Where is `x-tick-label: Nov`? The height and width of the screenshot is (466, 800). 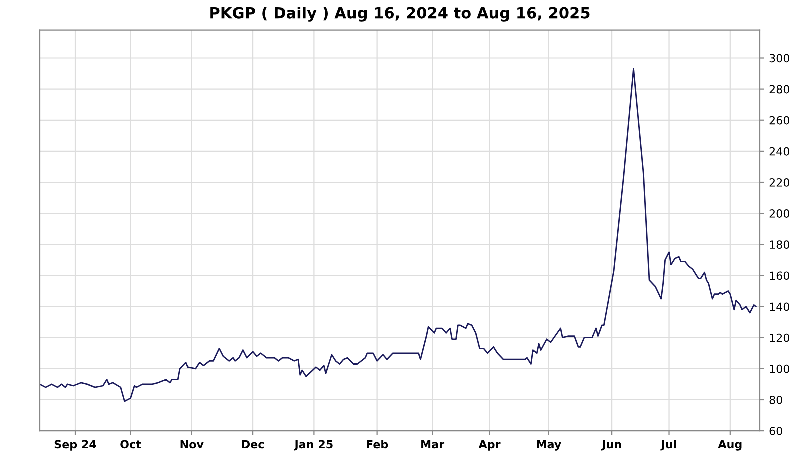
x-tick-label: Nov is located at coordinates (192, 444).